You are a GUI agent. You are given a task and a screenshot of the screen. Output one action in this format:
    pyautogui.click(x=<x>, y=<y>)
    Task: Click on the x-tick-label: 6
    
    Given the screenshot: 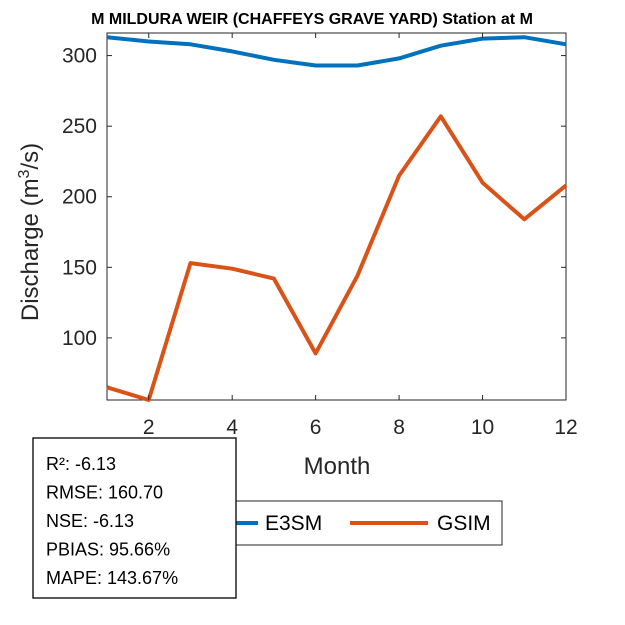 What is the action you would take?
    pyautogui.click(x=316, y=427)
    